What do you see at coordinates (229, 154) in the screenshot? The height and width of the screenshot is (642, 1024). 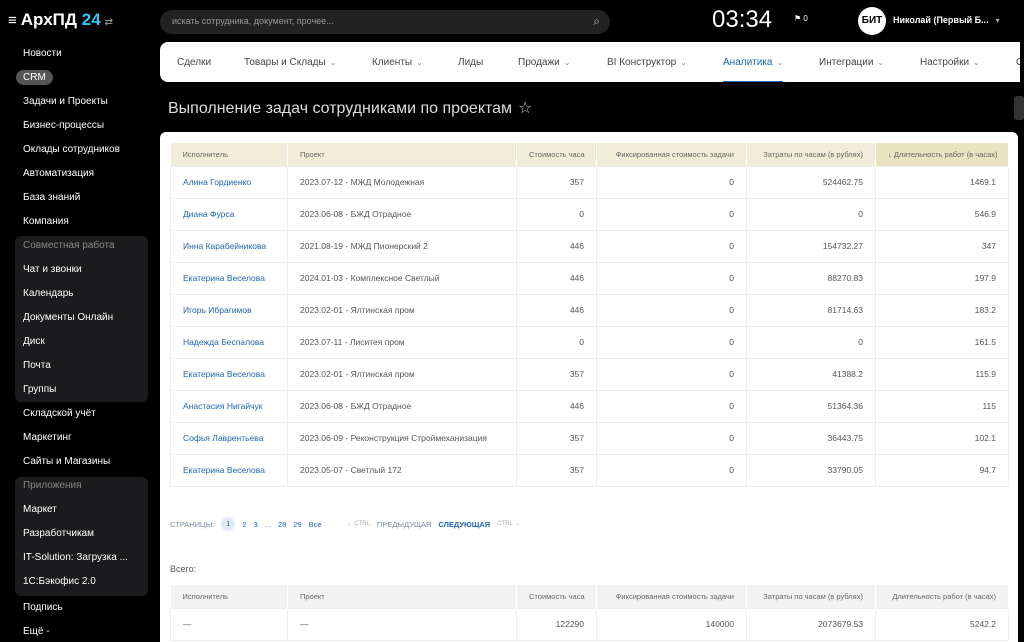 I see `column-header: Исполнитель` at bounding box center [229, 154].